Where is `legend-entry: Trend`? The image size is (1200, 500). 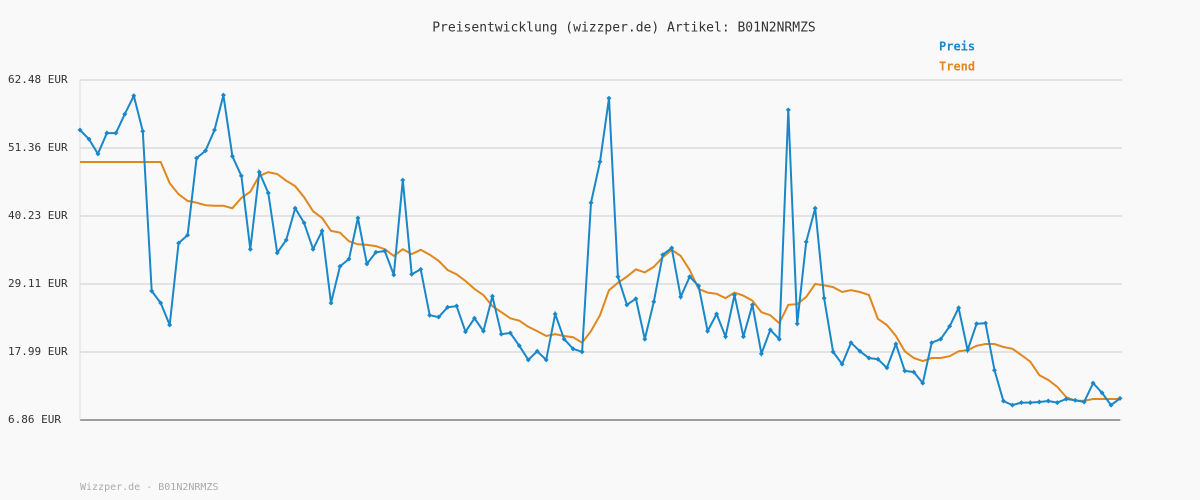
legend-entry: Trend is located at coordinates (957, 67).